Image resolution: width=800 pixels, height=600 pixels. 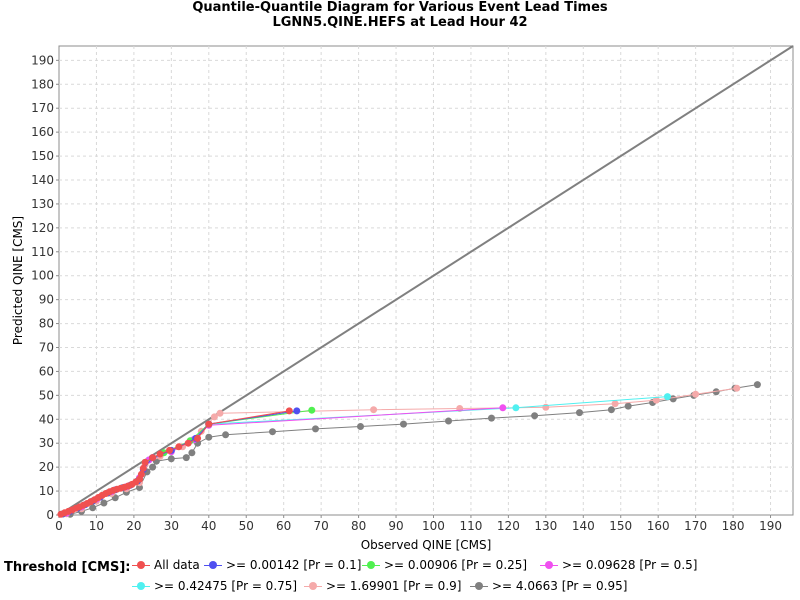 What do you see at coordinates (630, 565) in the screenshot?
I see `legend-label: >= 0.09628 [Pr = 0.5]` at bounding box center [630, 565].